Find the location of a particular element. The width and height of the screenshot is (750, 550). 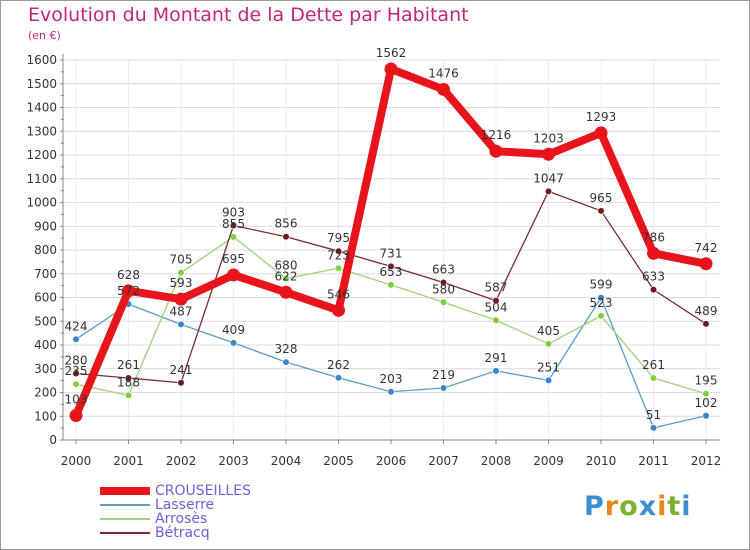

x-tick-label: 2009 is located at coordinates (548, 461).